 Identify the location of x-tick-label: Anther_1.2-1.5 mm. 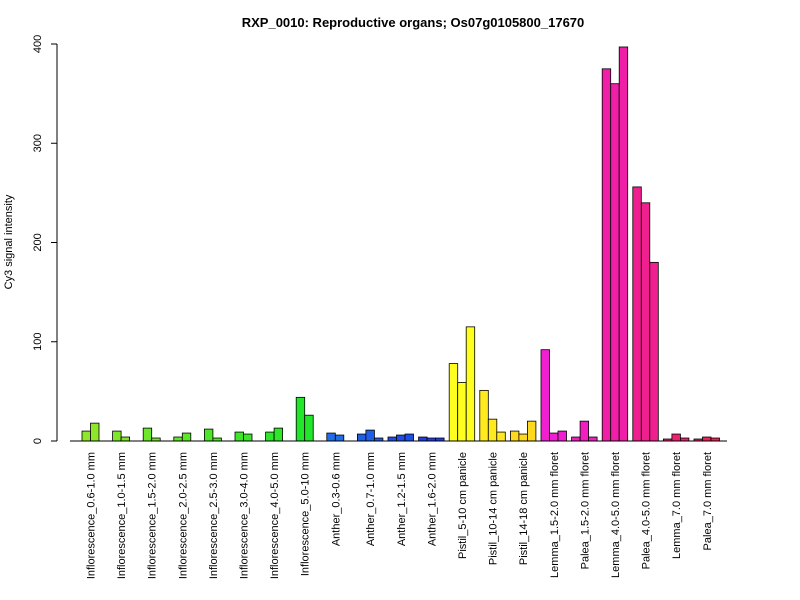
(402, 499).